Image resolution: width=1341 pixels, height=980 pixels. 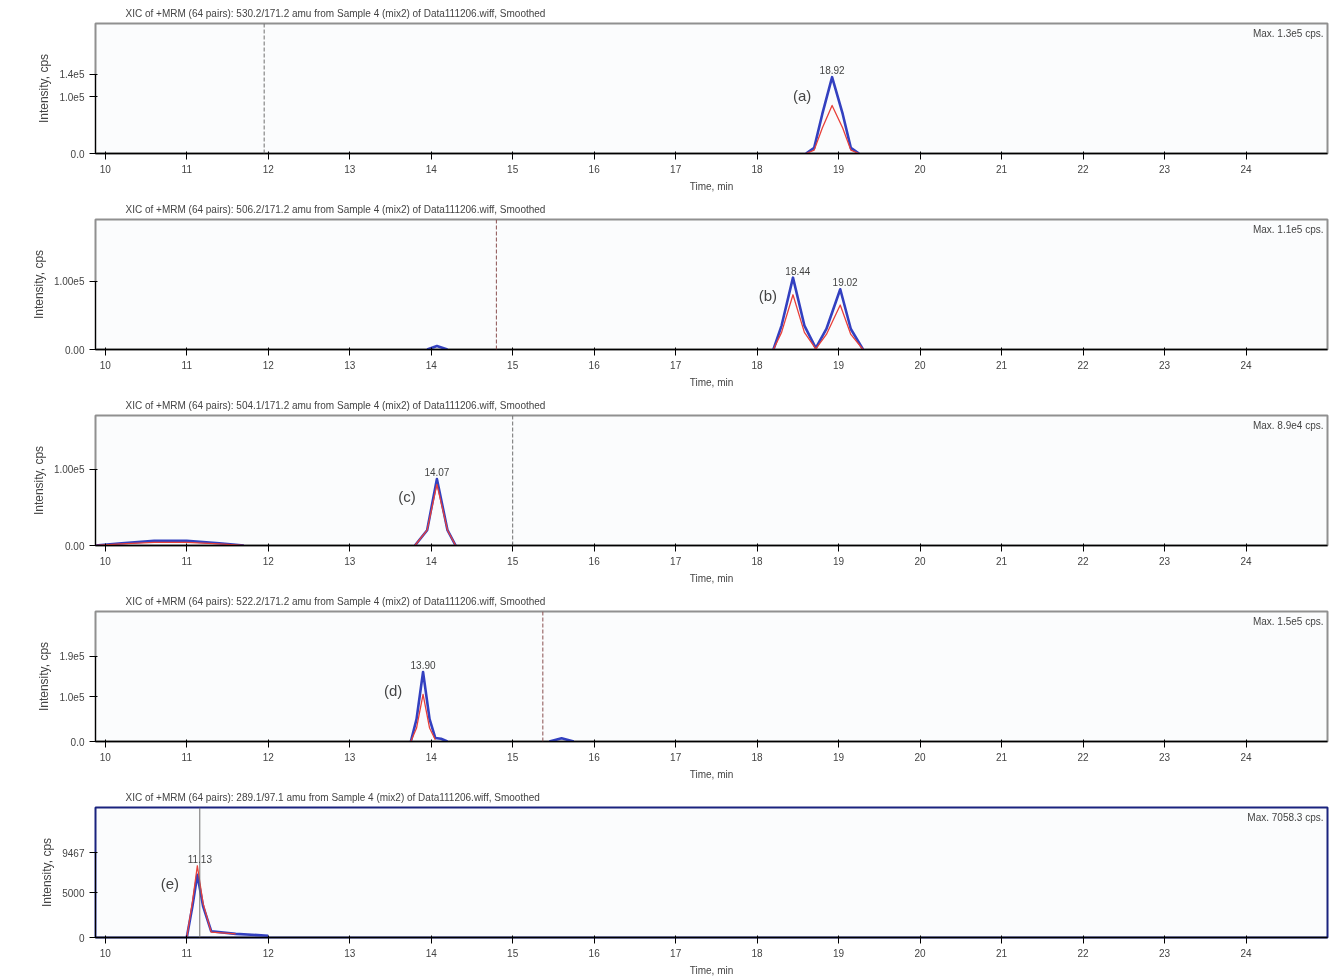 What do you see at coordinates (72, 657) in the screenshot?
I see `y-tick-label: 1.9e5` at bounding box center [72, 657].